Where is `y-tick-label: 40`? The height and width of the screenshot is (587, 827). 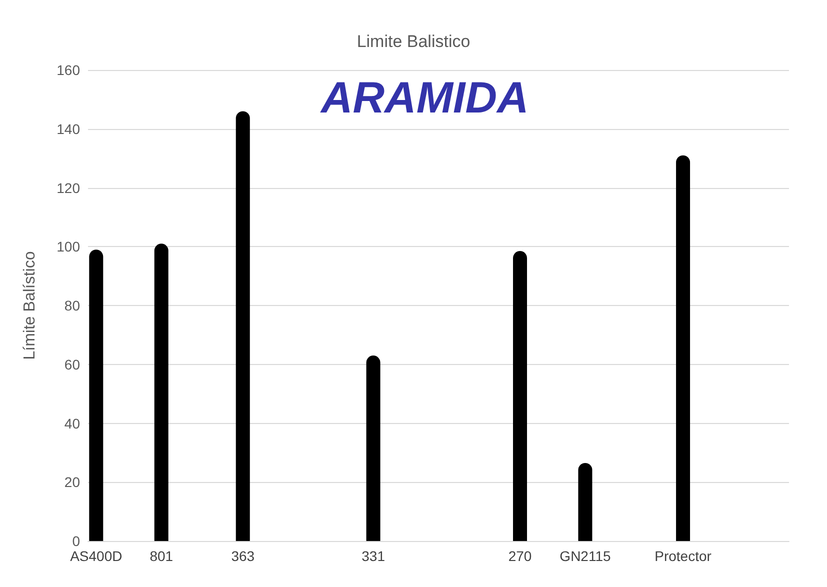
y-tick-label: 40 is located at coordinates (72, 423).